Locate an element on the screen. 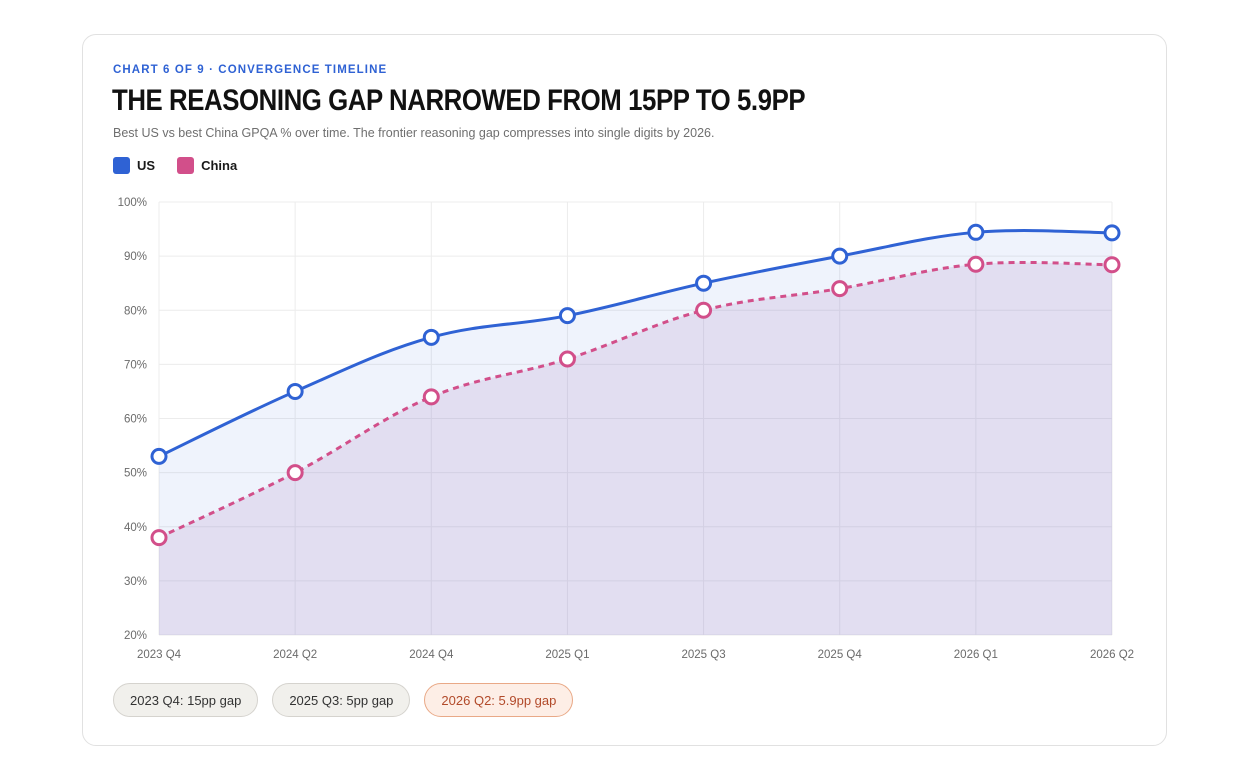  x-tick-label: 2026 Q1 is located at coordinates (976, 655).